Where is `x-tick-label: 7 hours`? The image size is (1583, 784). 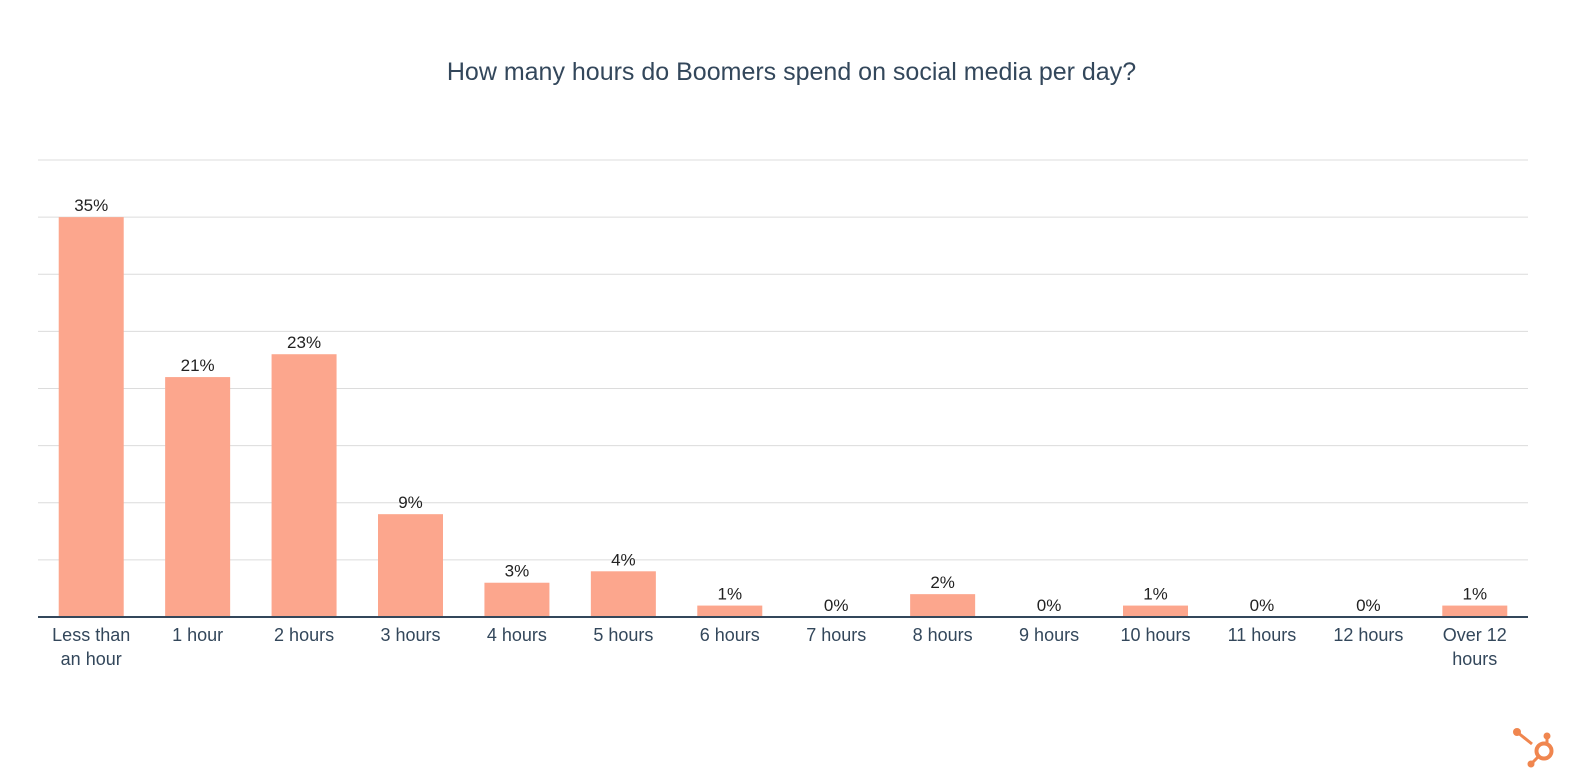
x-tick-label: 7 hours is located at coordinates (836, 635).